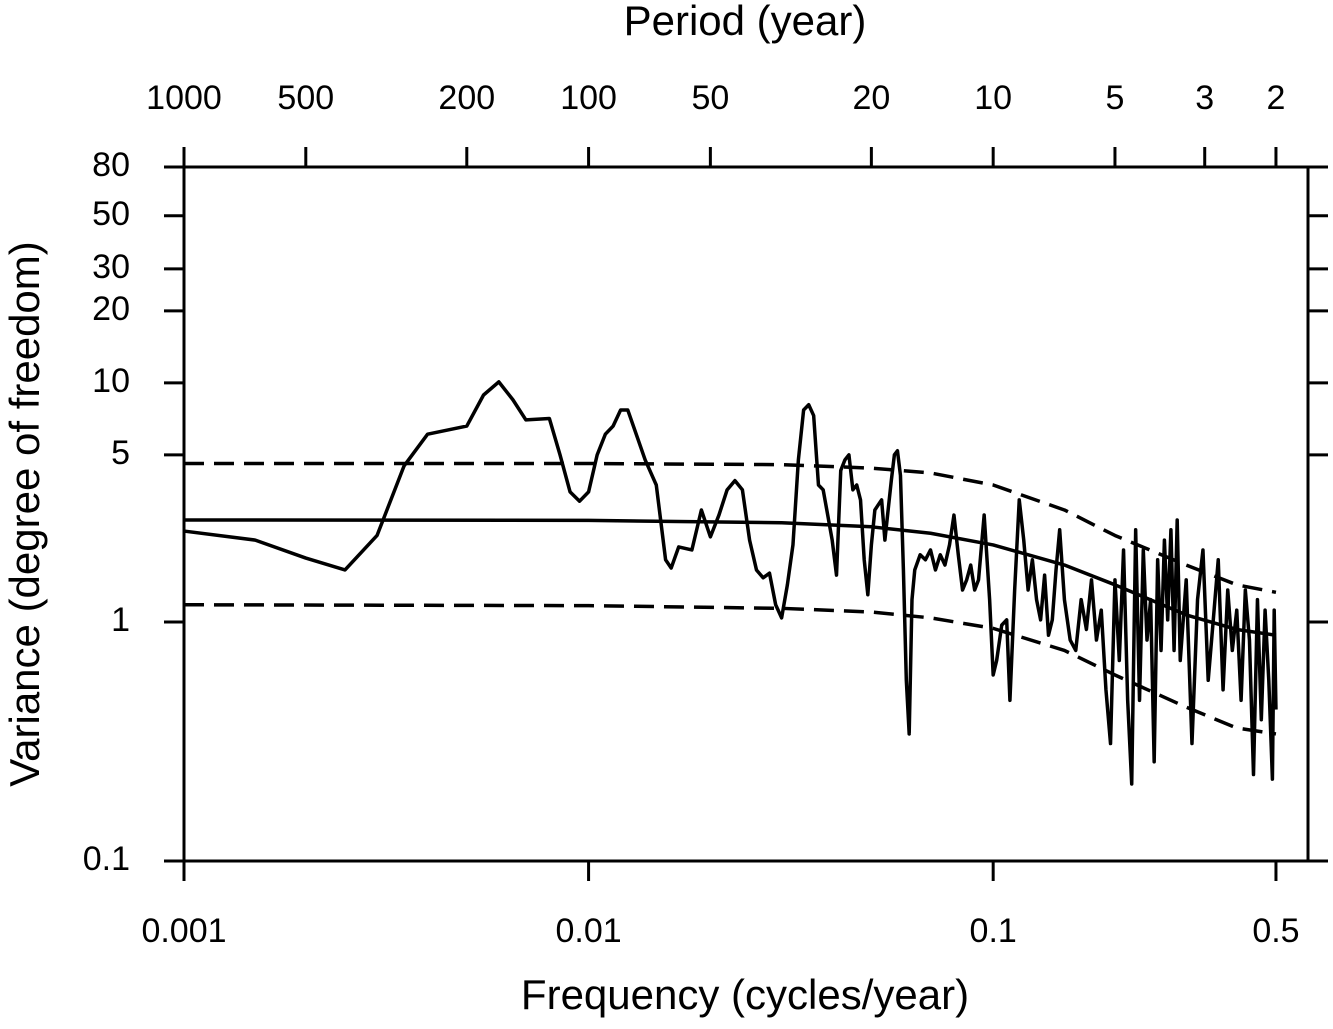 The image size is (1333, 1029). What do you see at coordinates (745, 994) in the screenshot?
I see `x-axis-title: Frequency (cycles/year)` at bounding box center [745, 994].